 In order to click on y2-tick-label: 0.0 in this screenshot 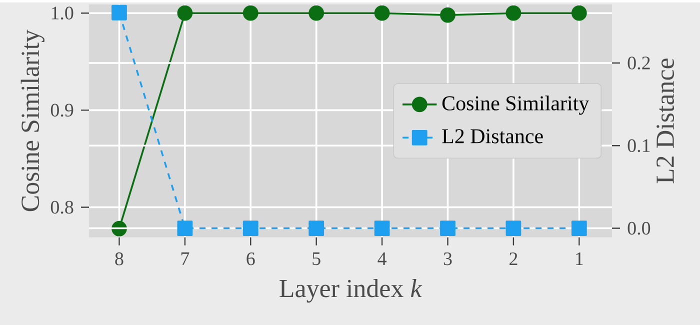, I will do `click(639, 228)`.